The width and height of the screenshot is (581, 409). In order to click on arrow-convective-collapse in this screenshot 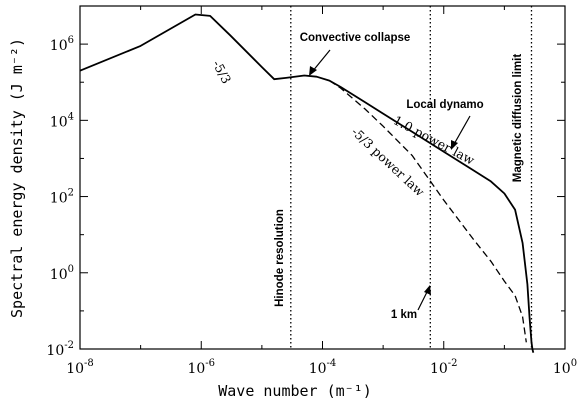, I will do `click(320, 62)`.